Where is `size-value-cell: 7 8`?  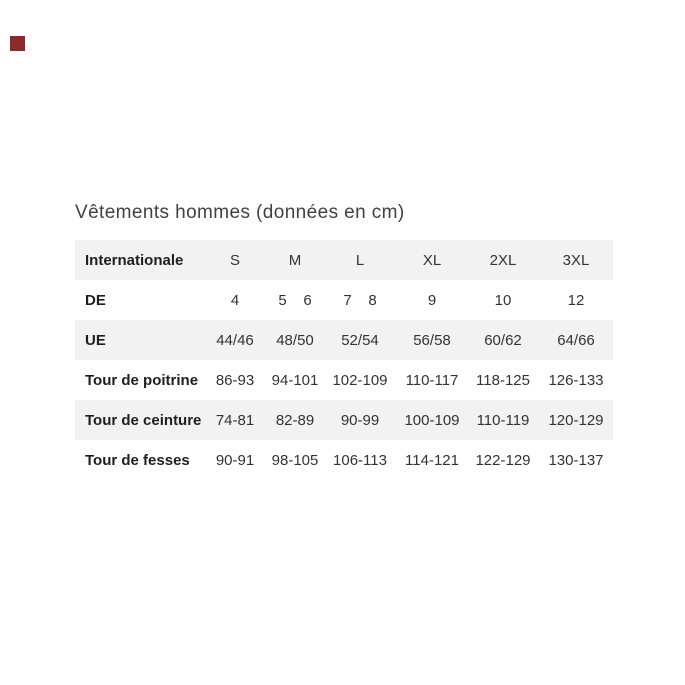 size-value-cell: 7 8 is located at coordinates (360, 300).